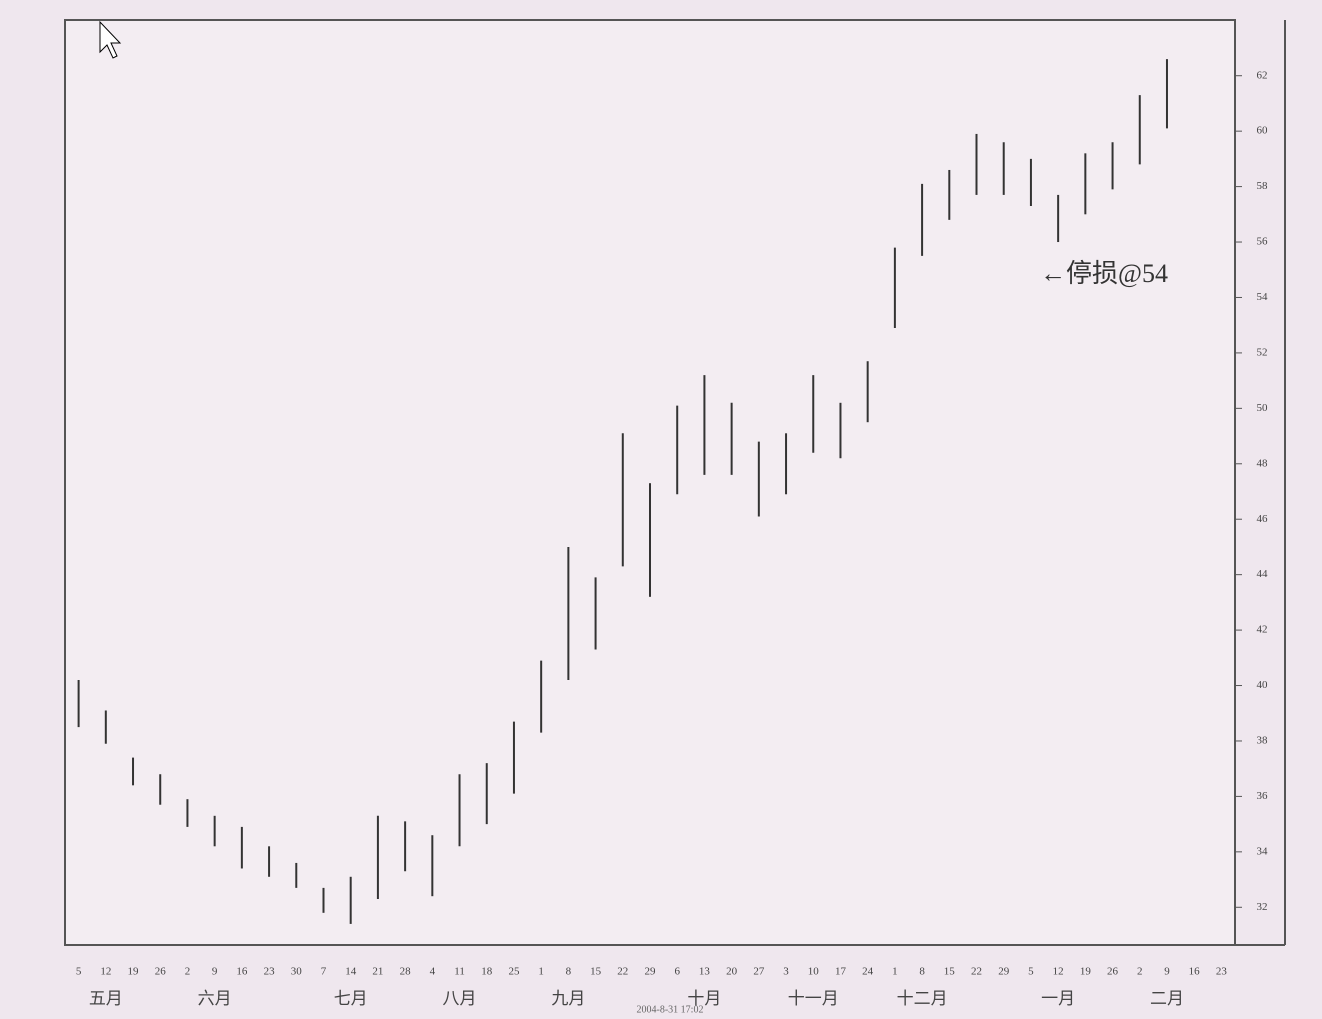 The height and width of the screenshot is (1019, 1322). Describe the element at coordinates (514, 972) in the screenshot. I see `x-tick-label: 25` at that location.